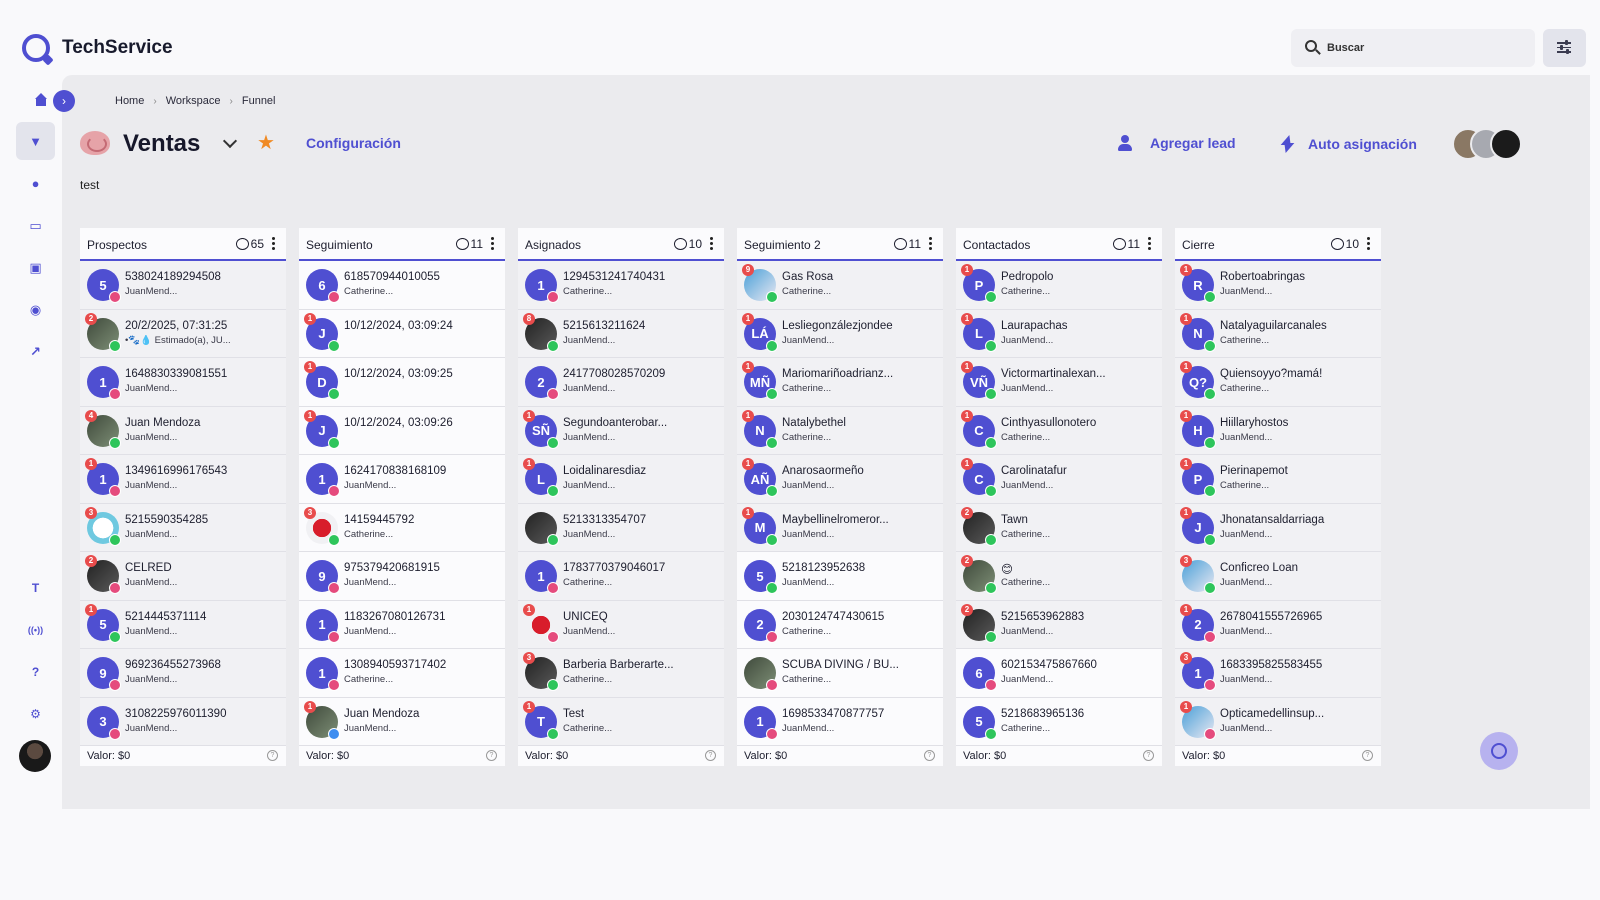 This screenshot has width=1600, height=900. Describe the element at coordinates (35, 225) in the screenshot. I see `sidebar-item-calendar: ▭` at that location.